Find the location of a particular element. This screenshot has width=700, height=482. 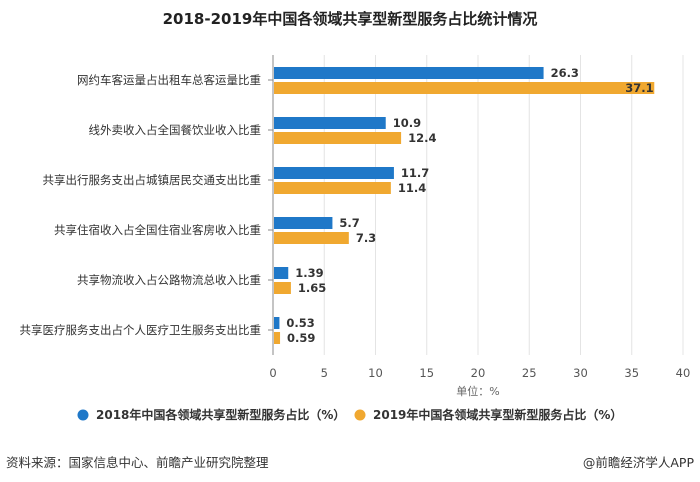

x-tick-label: 10 is located at coordinates (375, 373).